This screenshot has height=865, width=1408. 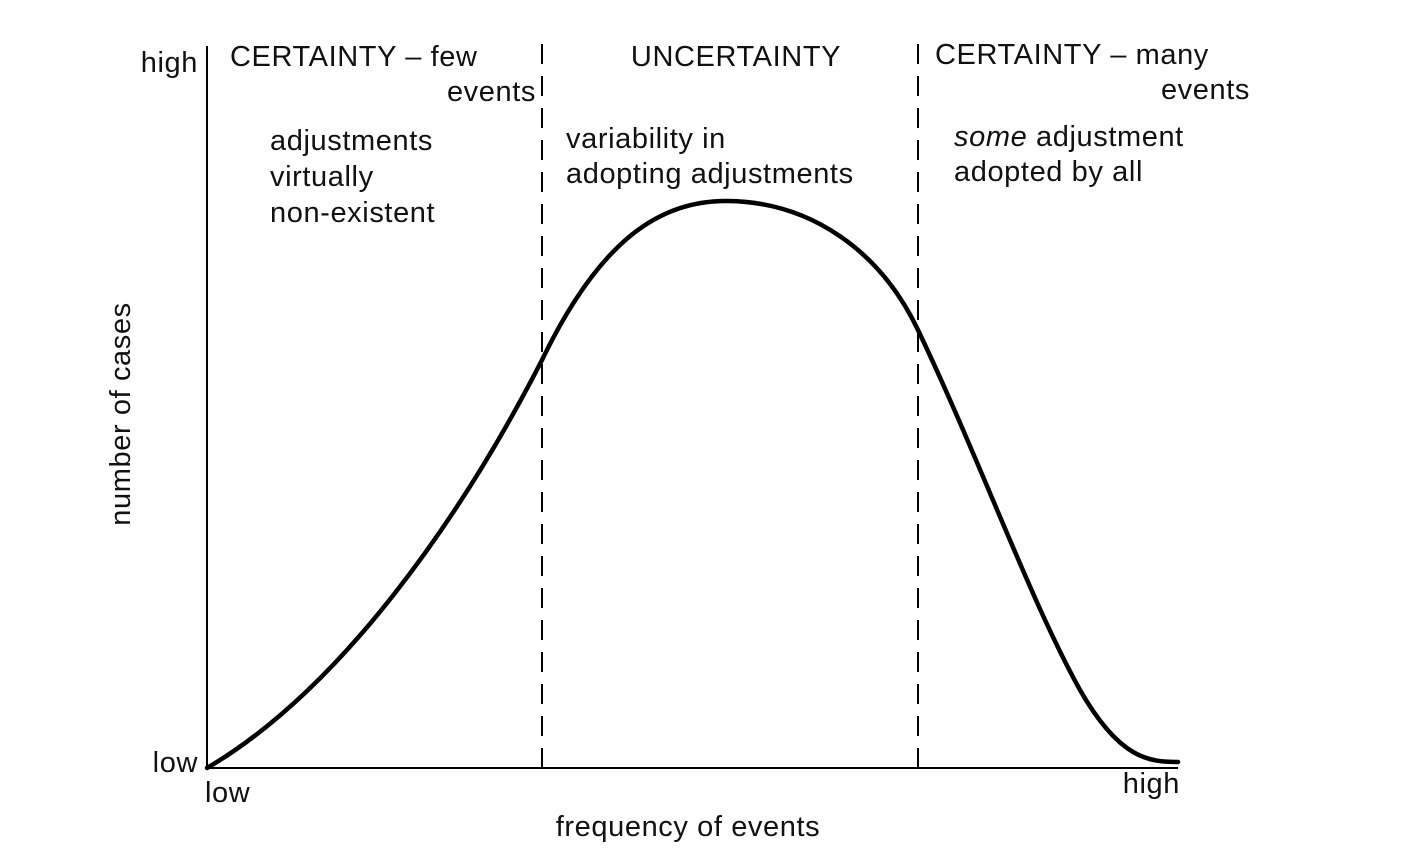 What do you see at coordinates (1073, 154) in the screenshot?
I see `region-many-description: some adjustment adopted by all` at bounding box center [1073, 154].